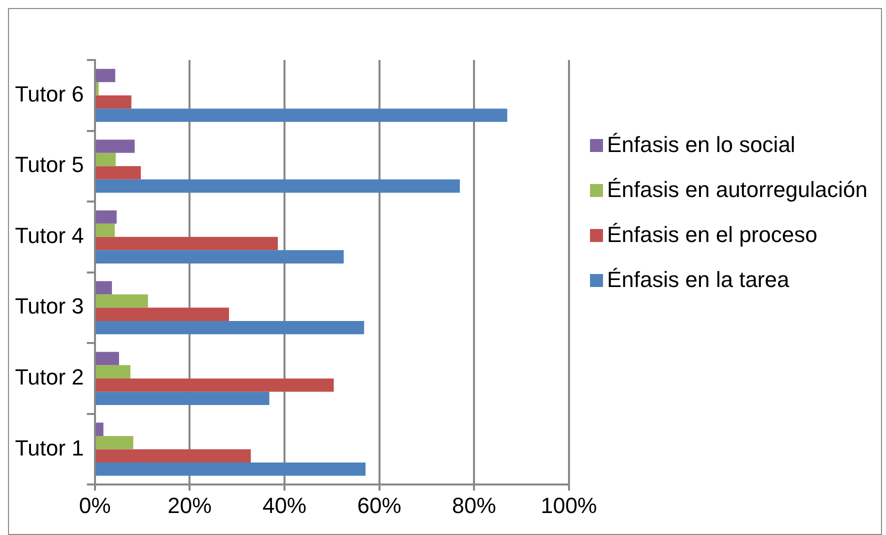 This screenshot has height=535, width=886. What do you see at coordinates (190, 505) in the screenshot?
I see `x-tick-label: 20%` at bounding box center [190, 505].